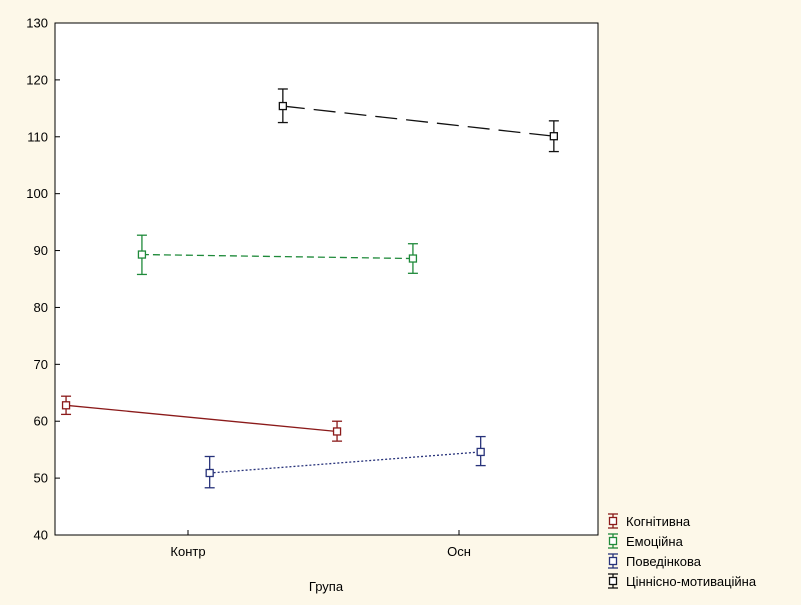 The width and height of the screenshot is (801, 605). Describe the element at coordinates (43, 279) in the screenshot. I see `y-axis: 40 50 60 70 80 90 100 110 120 130` at that location.